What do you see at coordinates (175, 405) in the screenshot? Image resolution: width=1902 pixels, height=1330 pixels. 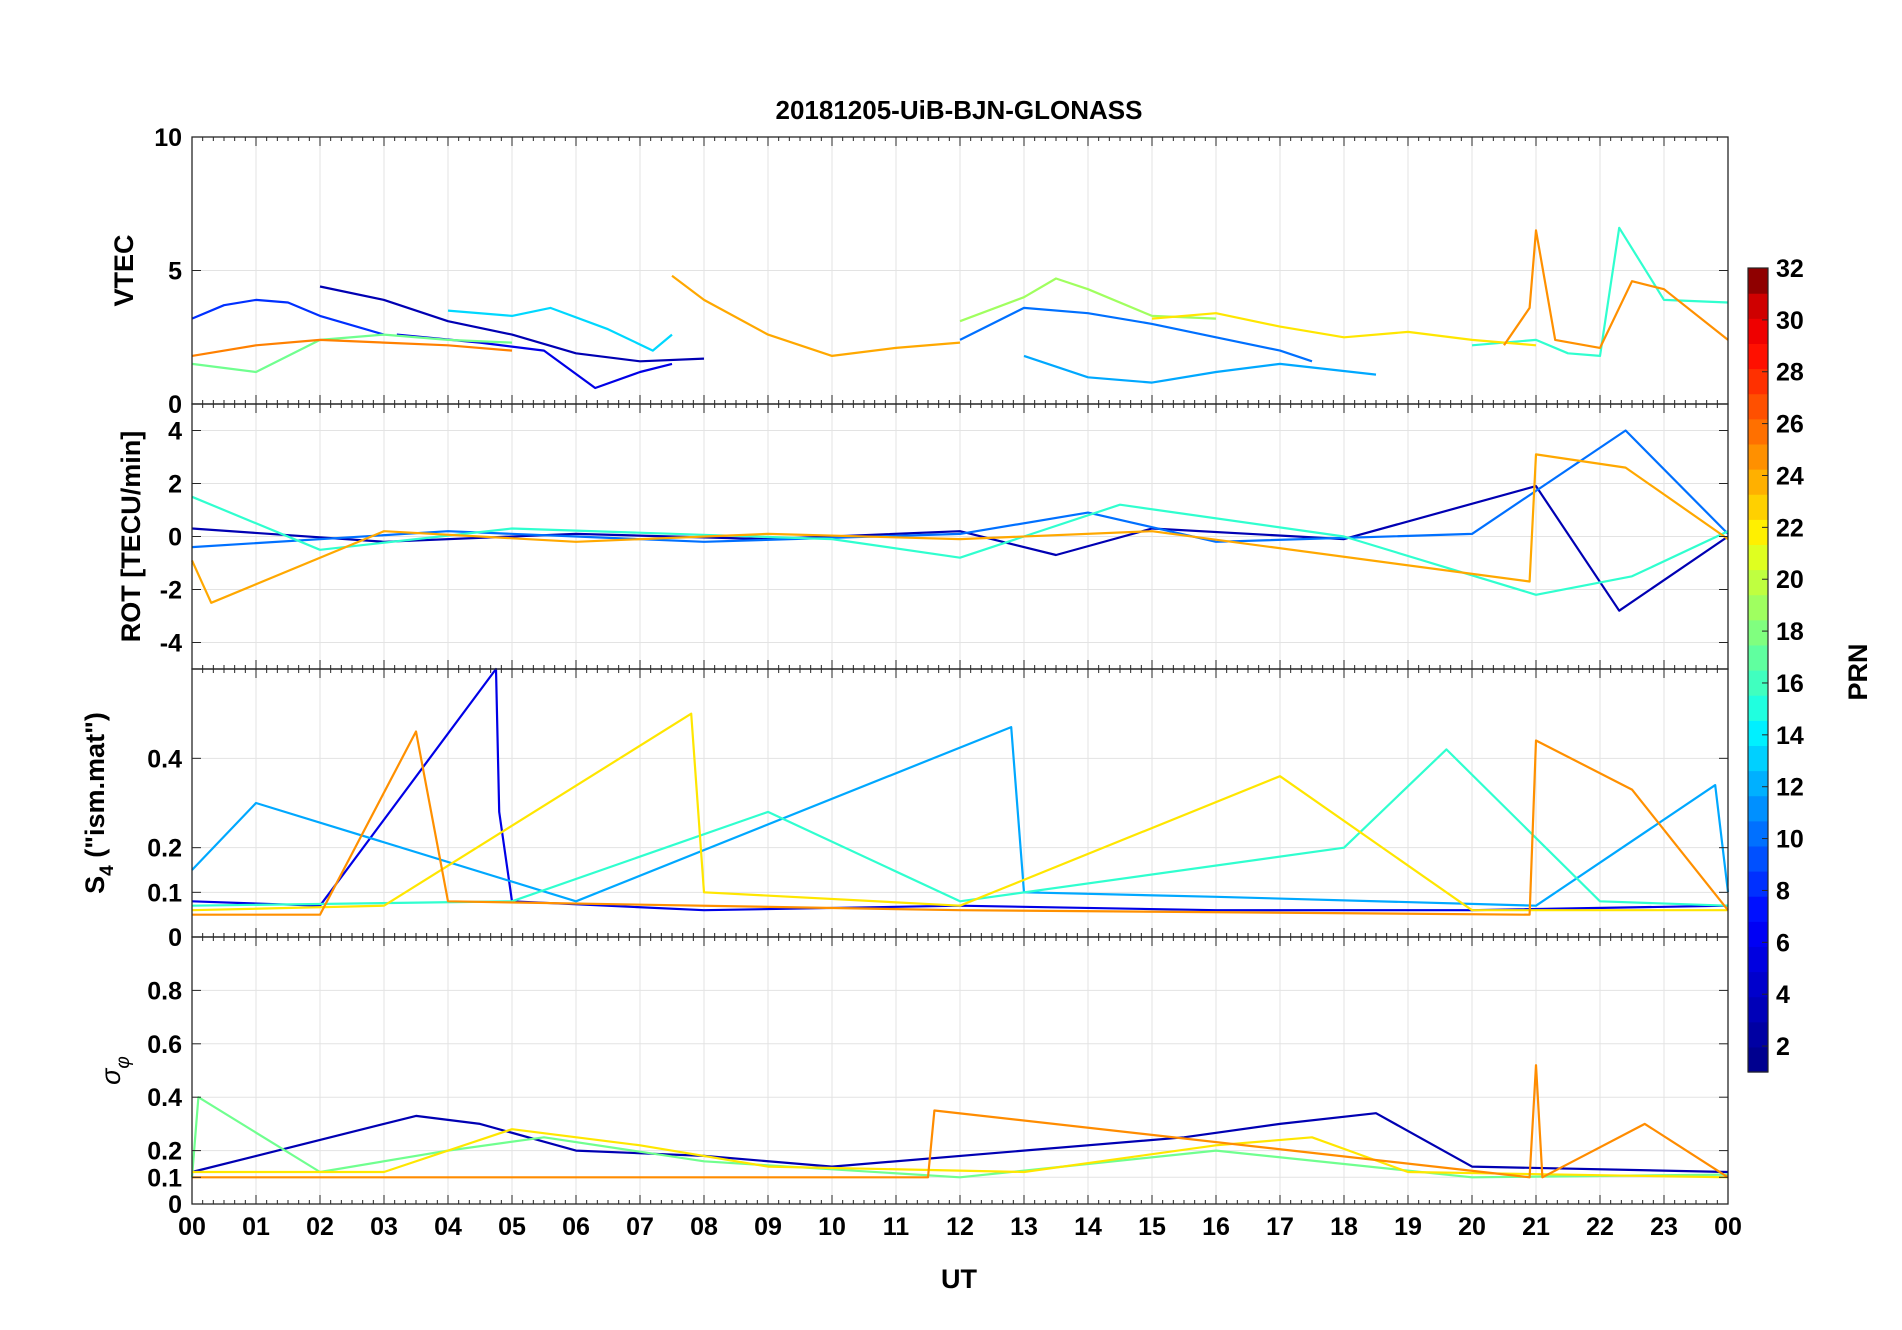 I see `vtec-ytick-label: 0` at bounding box center [175, 405].